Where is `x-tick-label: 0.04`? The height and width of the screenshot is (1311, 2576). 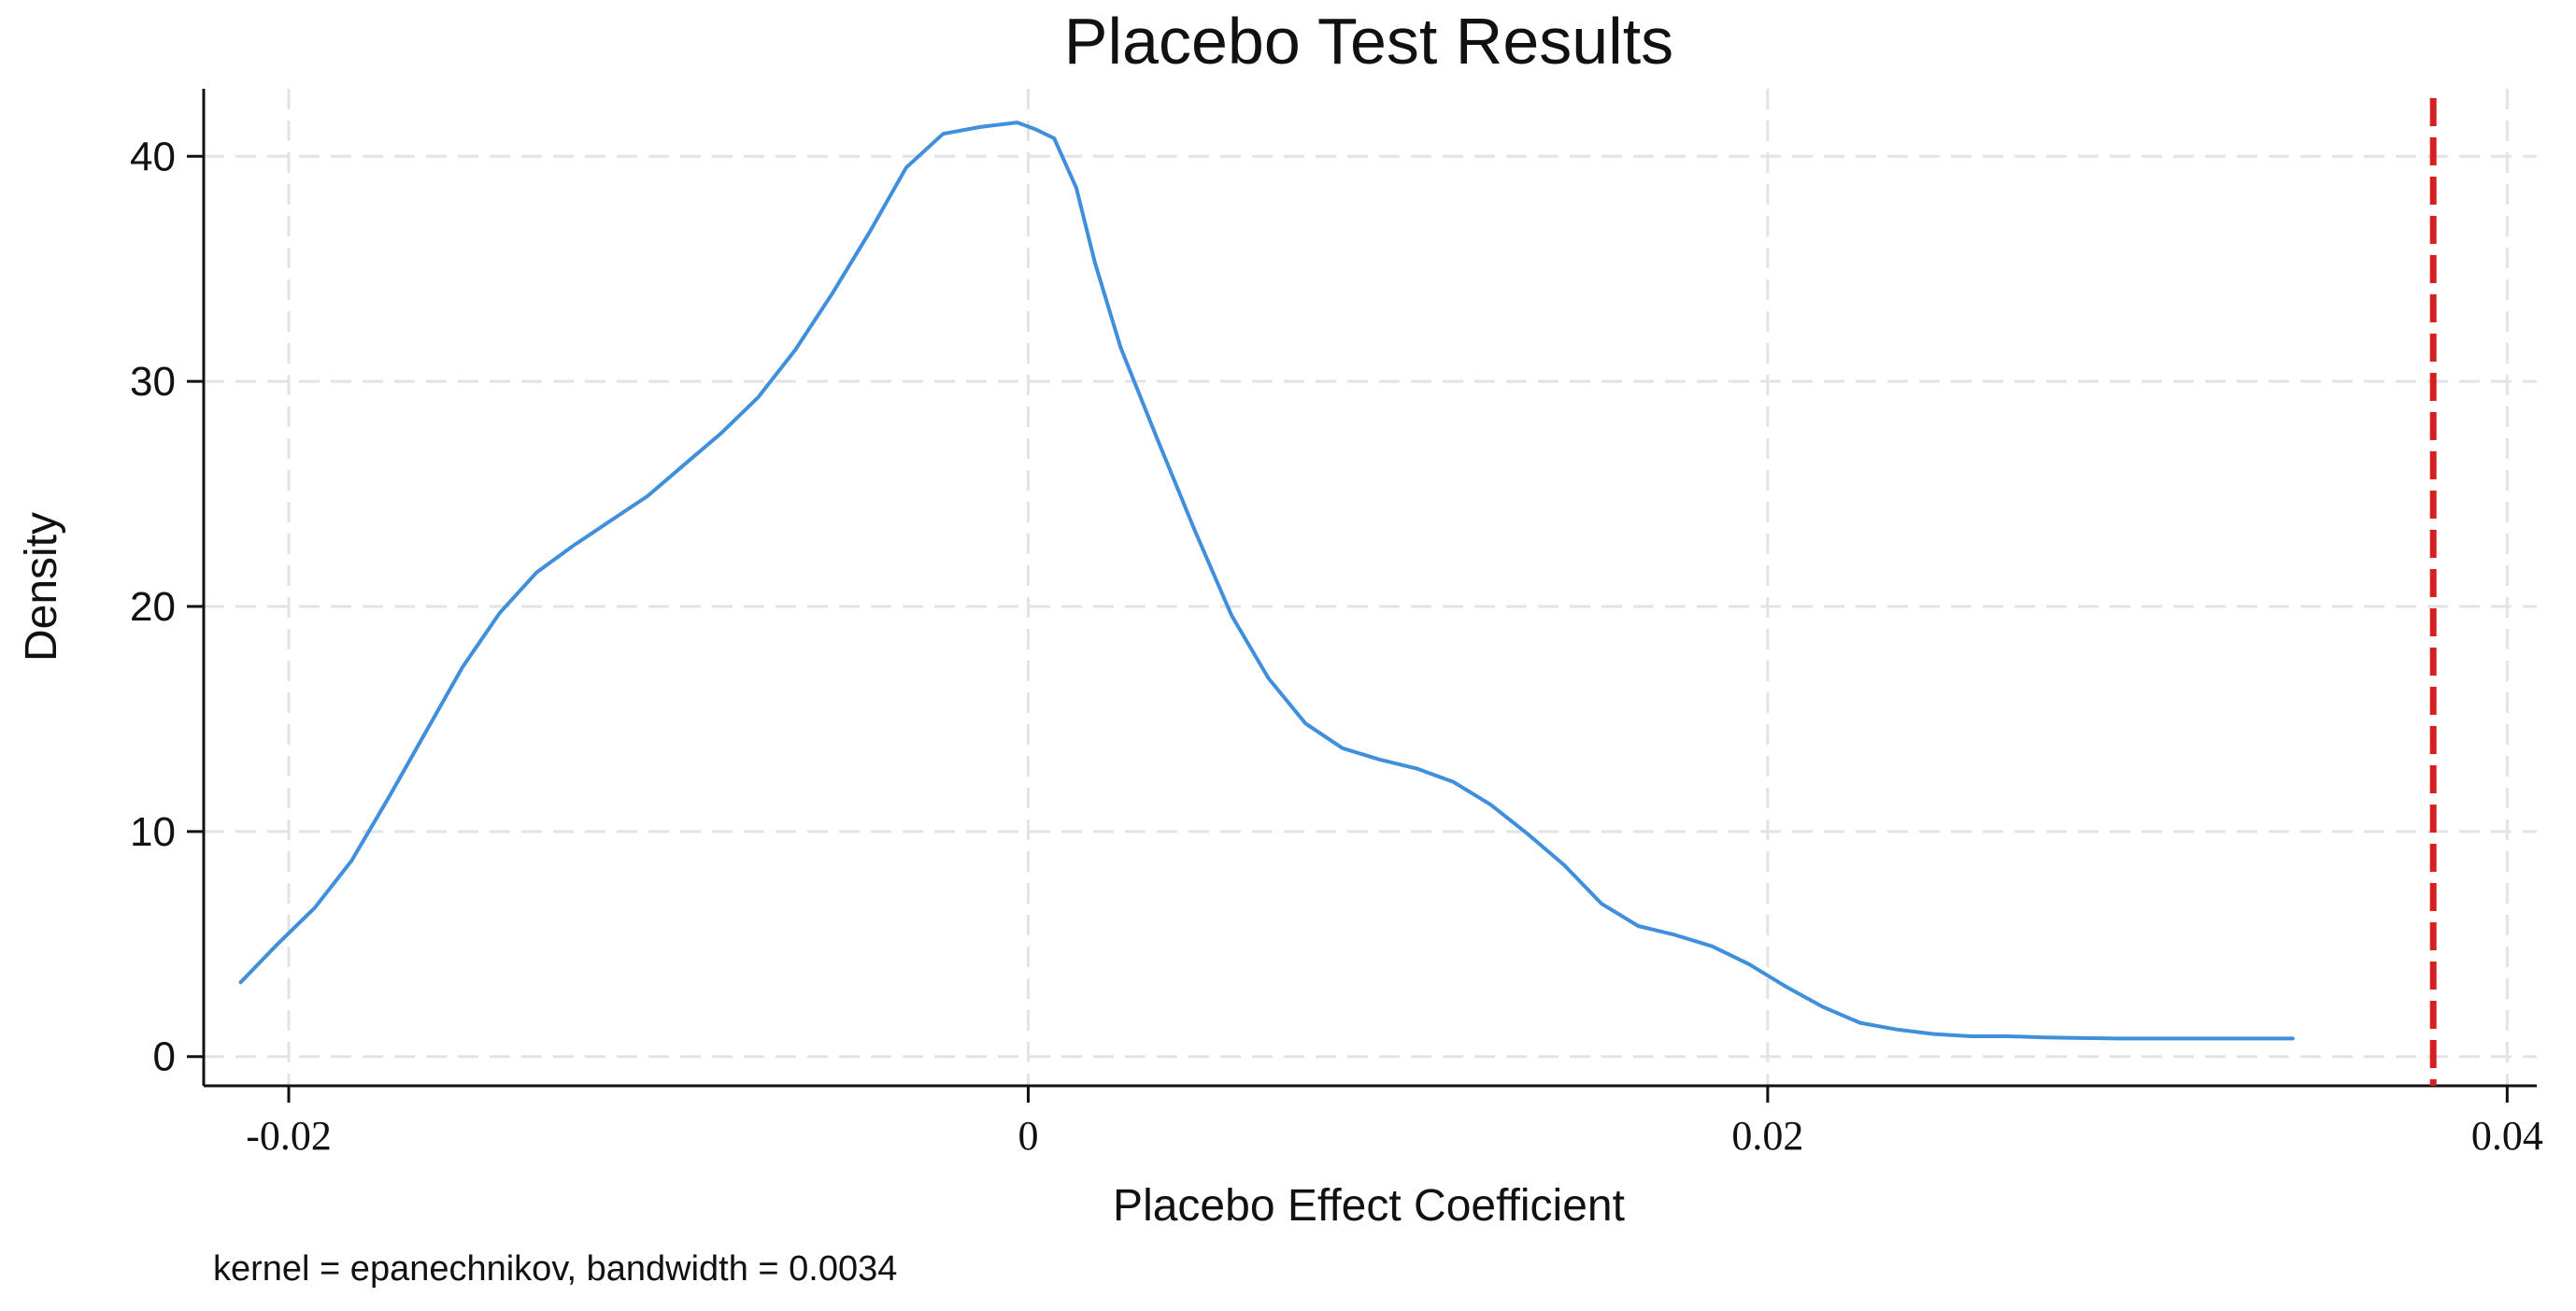 x-tick-label: 0.04 is located at coordinates (2507, 1136).